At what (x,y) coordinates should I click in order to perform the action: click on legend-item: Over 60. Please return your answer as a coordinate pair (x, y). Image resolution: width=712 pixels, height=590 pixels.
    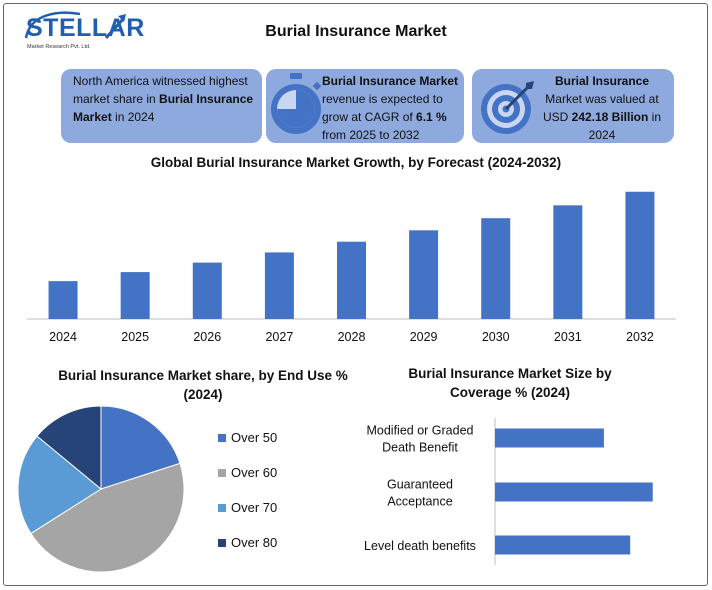
    Looking at the image, I should click on (278, 473).